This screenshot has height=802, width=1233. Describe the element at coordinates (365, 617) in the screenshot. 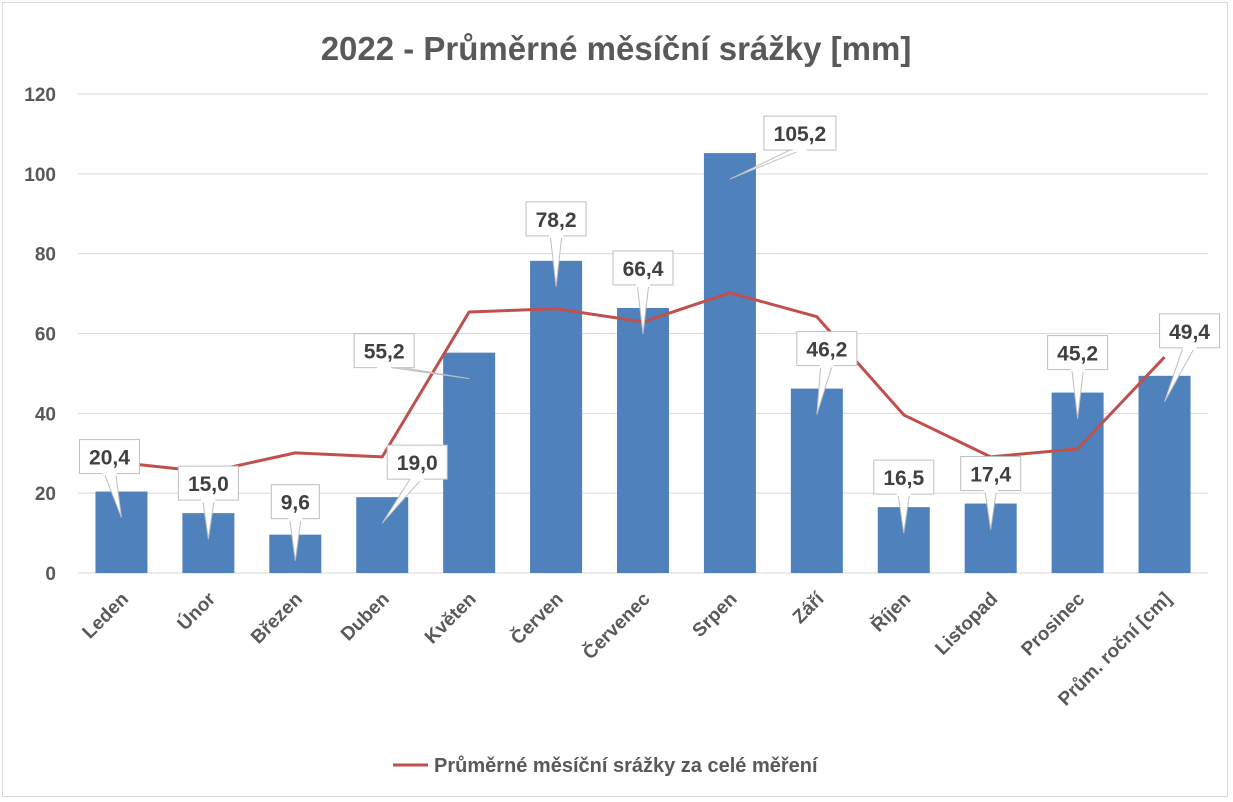

I see `x-tick-label: Duben` at that location.